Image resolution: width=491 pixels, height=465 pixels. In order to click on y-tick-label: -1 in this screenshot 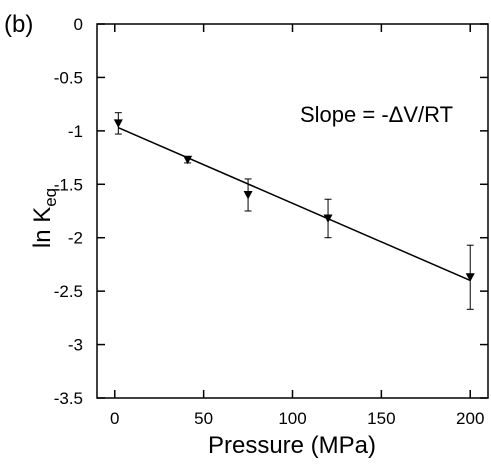, I will do `click(75, 131)`.